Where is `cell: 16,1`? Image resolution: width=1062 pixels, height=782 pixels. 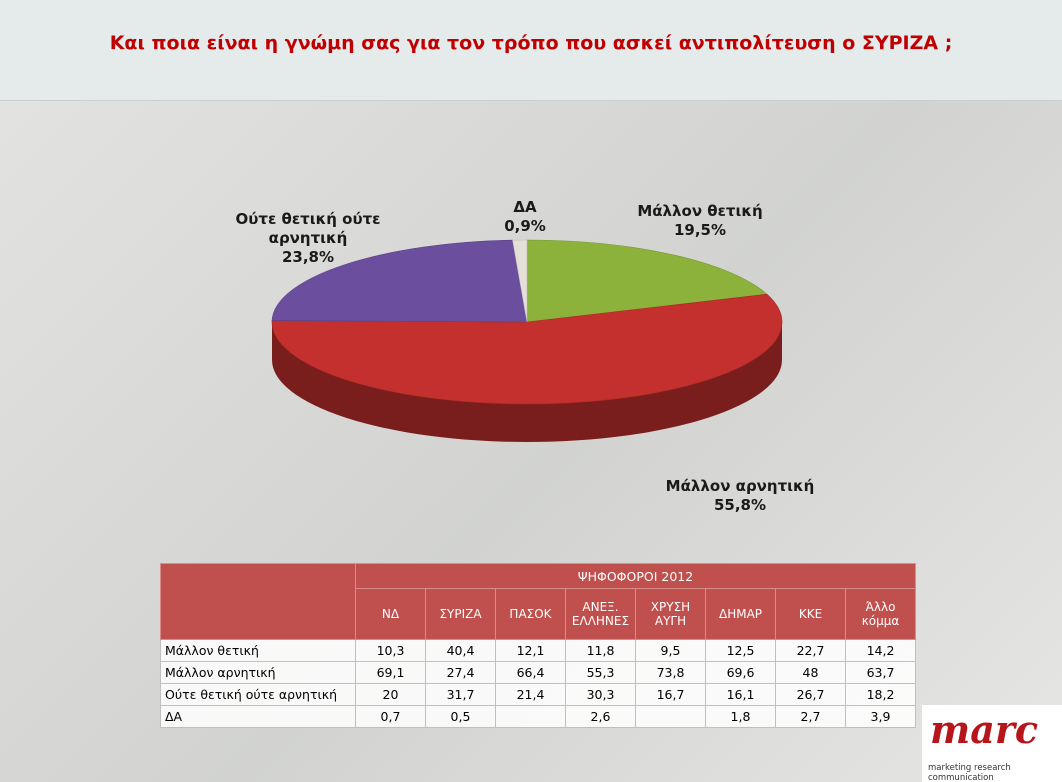
cell: 16,1 is located at coordinates (740, 694).